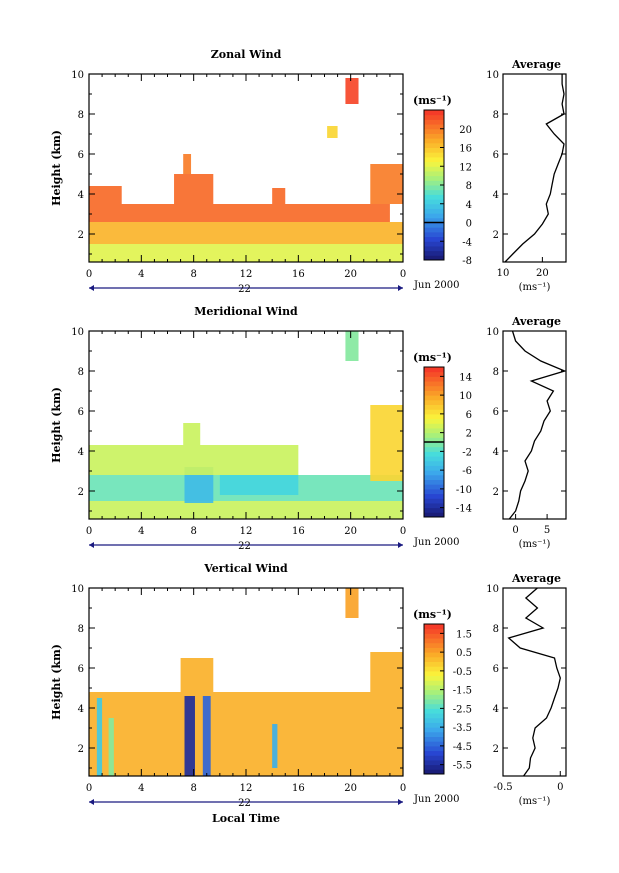 The image size is (619, 873). What do you see at coordinates (469, 434) in the screenshot?
I see `colorbar-tick-label: 2` at bounding box center [469, 434].